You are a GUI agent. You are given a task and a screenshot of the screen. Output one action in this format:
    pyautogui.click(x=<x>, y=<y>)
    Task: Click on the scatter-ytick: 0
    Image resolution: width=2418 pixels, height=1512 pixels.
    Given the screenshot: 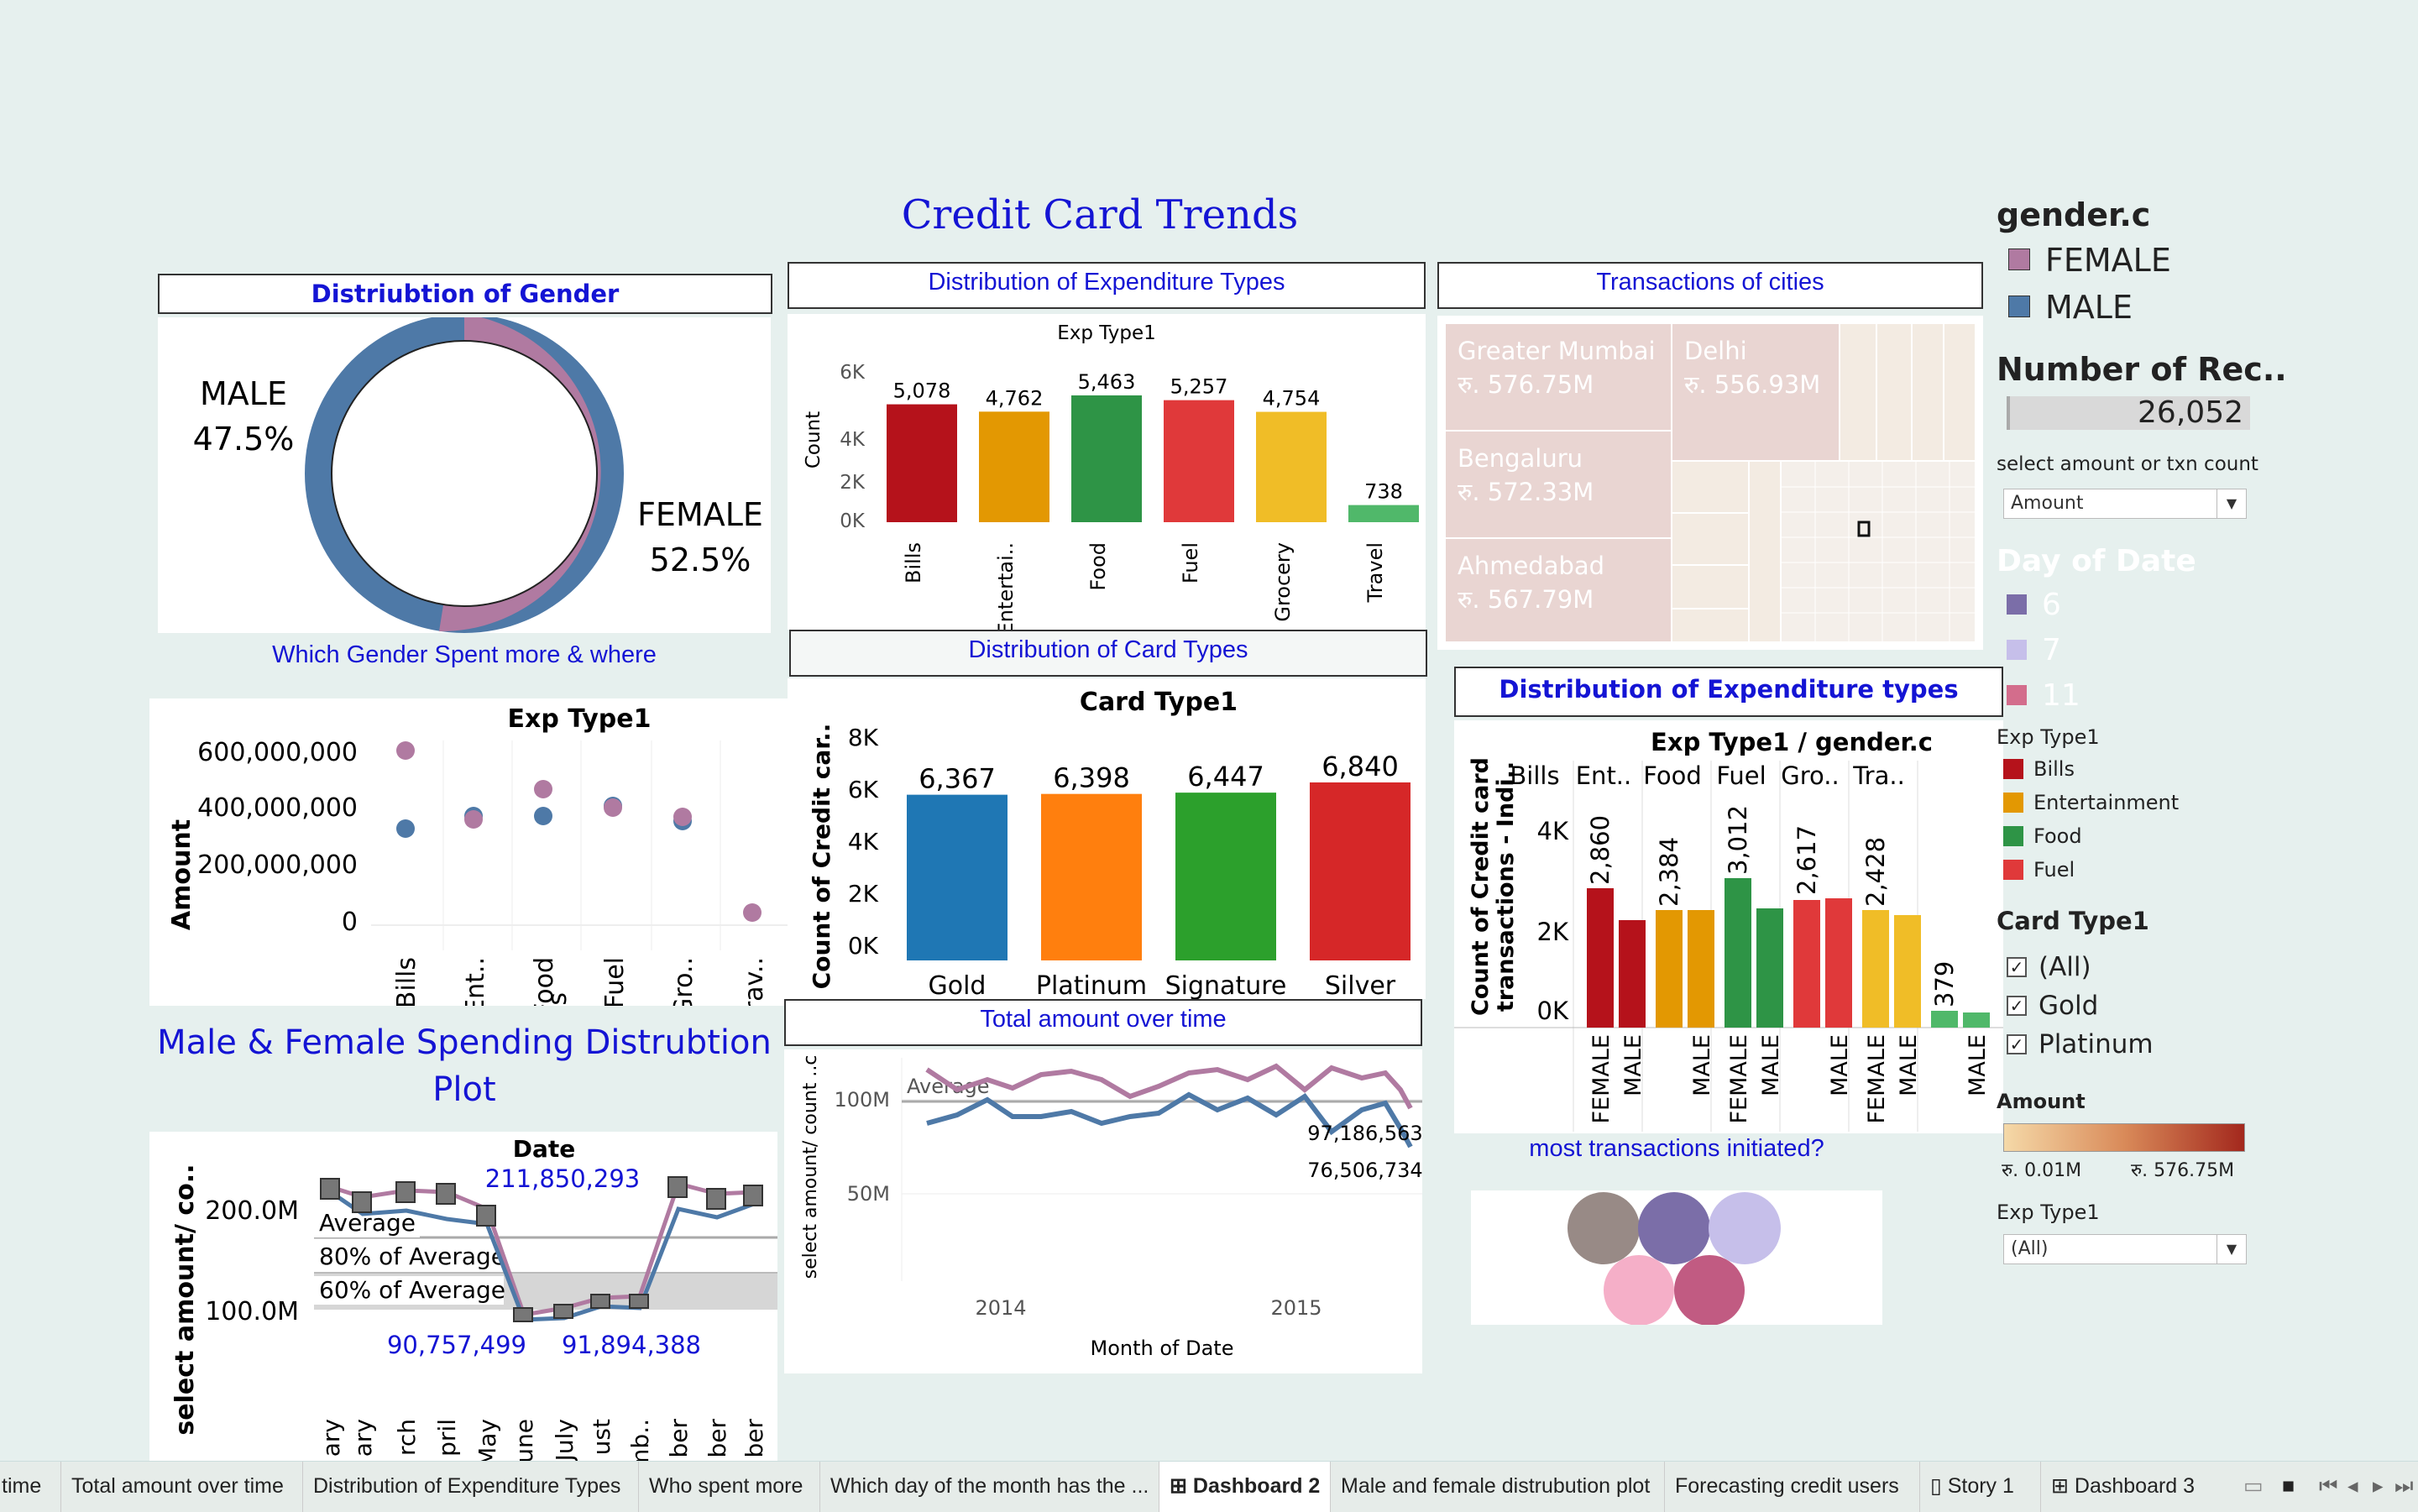 What is the action you would take?
    pyautogui.click(x=350, y=922)
    